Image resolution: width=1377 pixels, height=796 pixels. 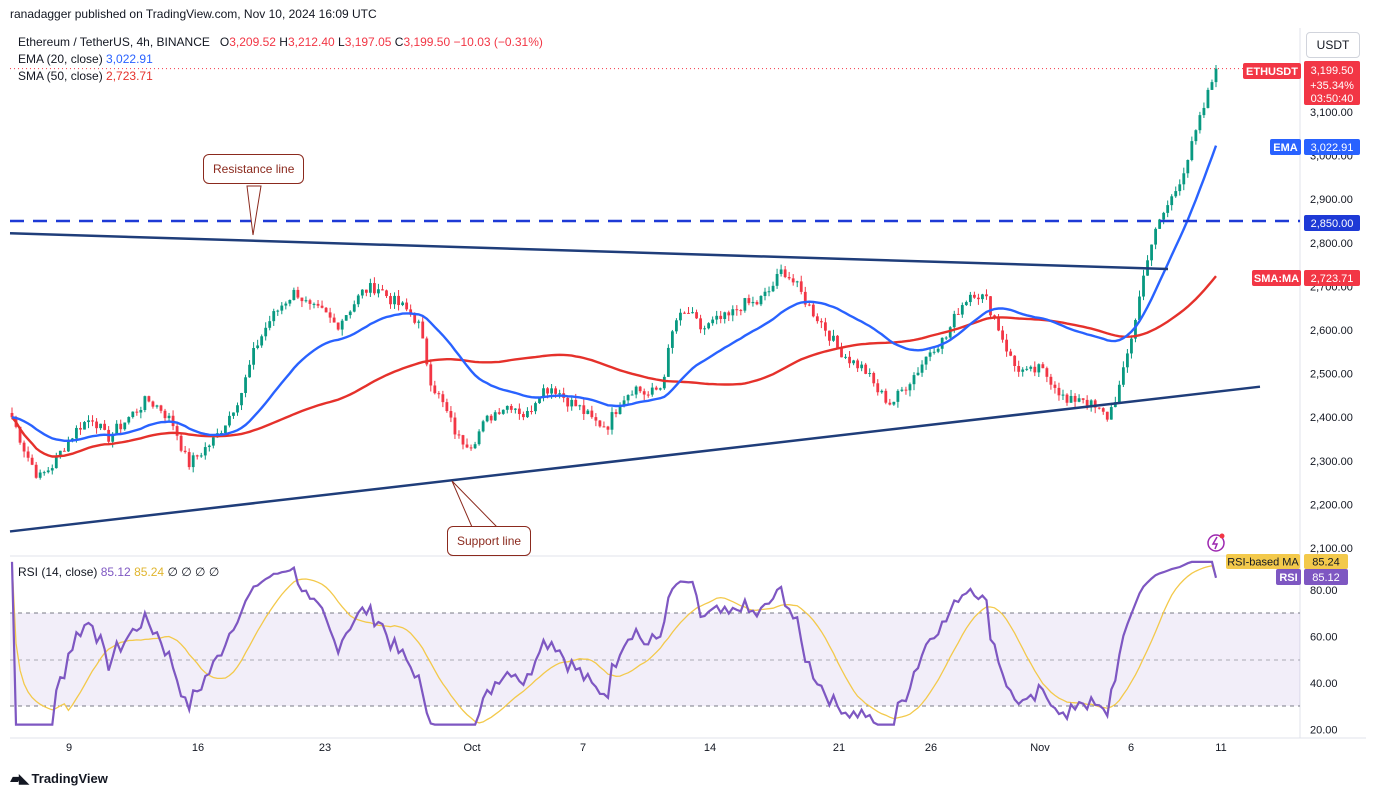 I want to click on ema-legend-value: 3,022.91, so click(x=129, y=59).